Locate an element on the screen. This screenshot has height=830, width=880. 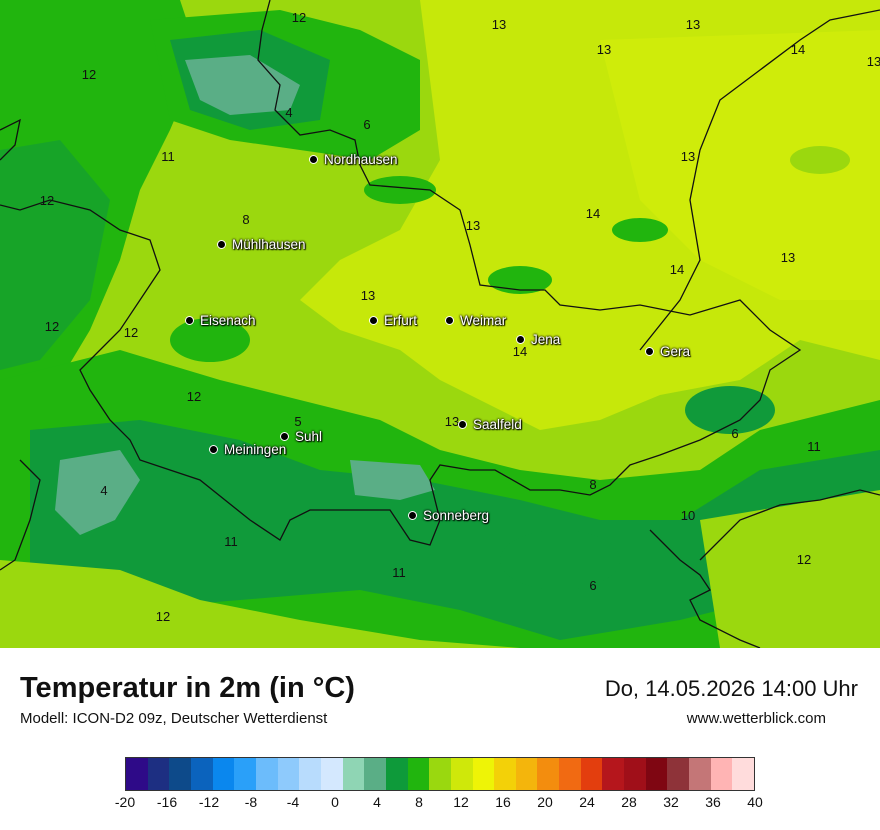
city-marker-jena: Jena is located at coordinates (538, 340).